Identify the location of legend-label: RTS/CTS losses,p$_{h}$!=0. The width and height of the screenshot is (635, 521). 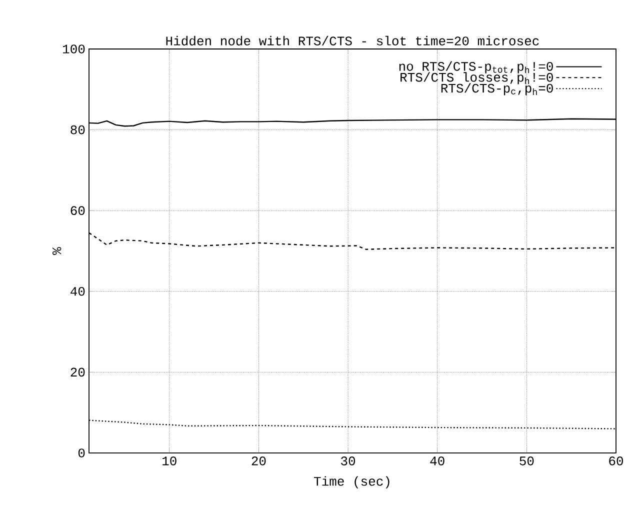
(476, 78).